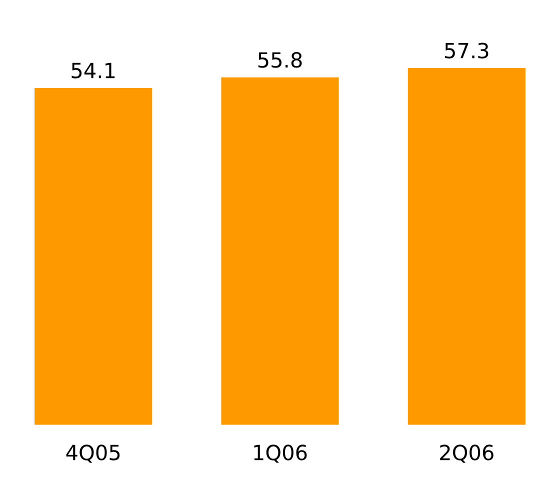 This screenshot has width=560, height=494. Describe the element at coordinates (93, 70) in the screenshot. I see `data-label: 54.1` at that location.